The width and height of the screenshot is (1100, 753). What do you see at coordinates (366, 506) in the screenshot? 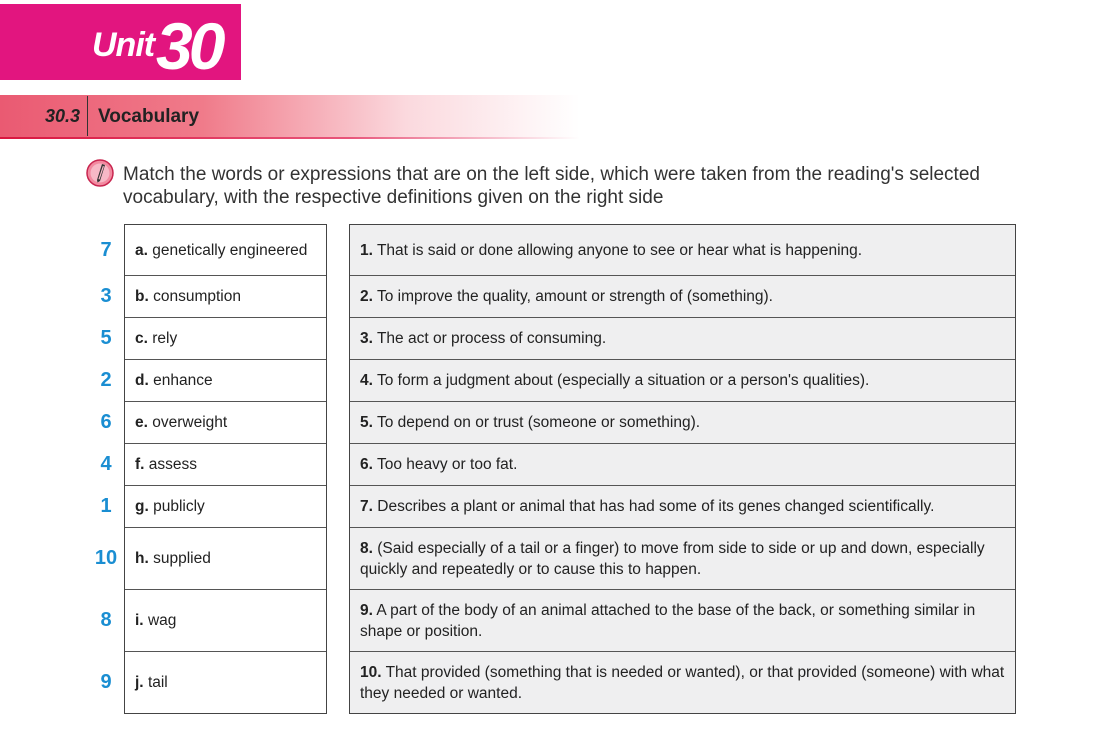
I see `definition-number: 7.` at bounding box center [366, 506].